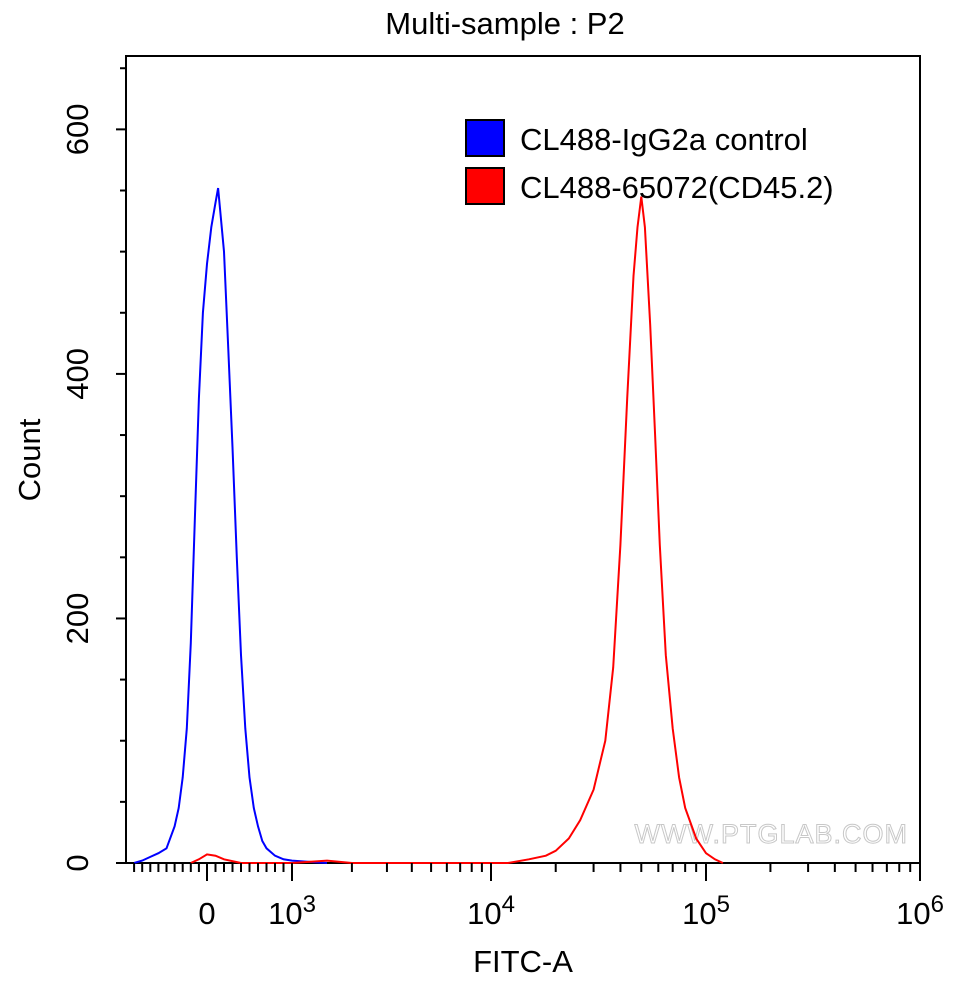  What do you see at coordinates (772, 834) in the screenshot?
I see `watermark-text: WWW.PTGLAB.COM` at bounding box center [772, 834].